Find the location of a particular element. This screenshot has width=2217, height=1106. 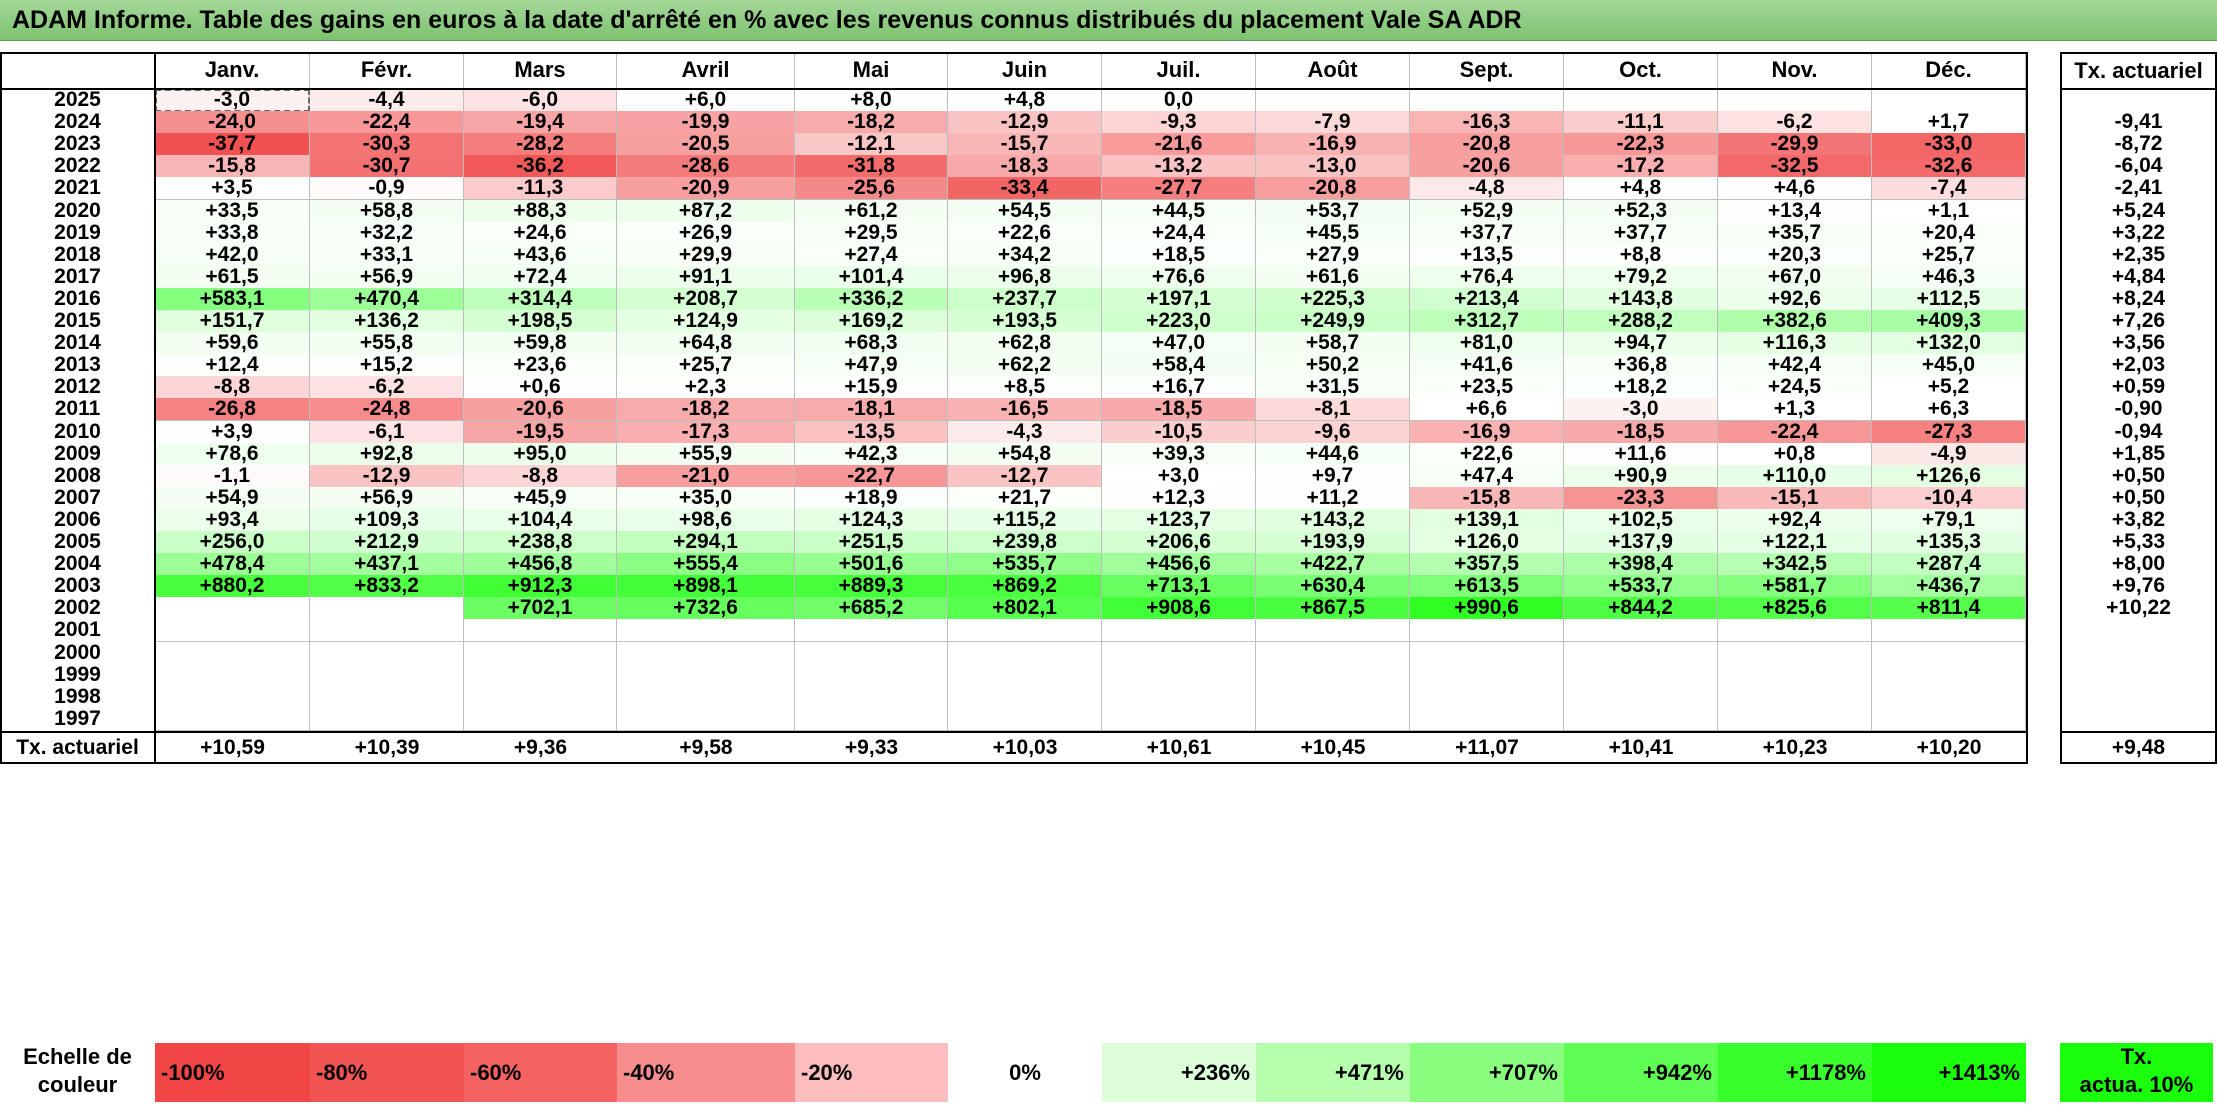

table-cell: -15,1 is located at coordinates (1795, 498).